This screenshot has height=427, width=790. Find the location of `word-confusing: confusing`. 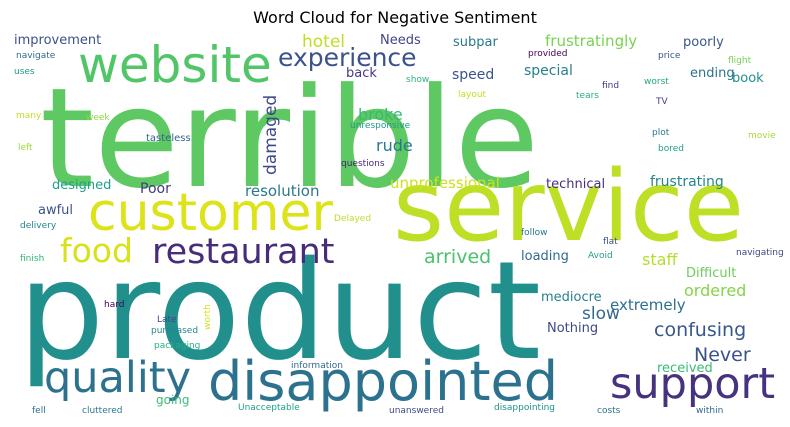

word-confusing: confusing is located at coordinates (700, 330).